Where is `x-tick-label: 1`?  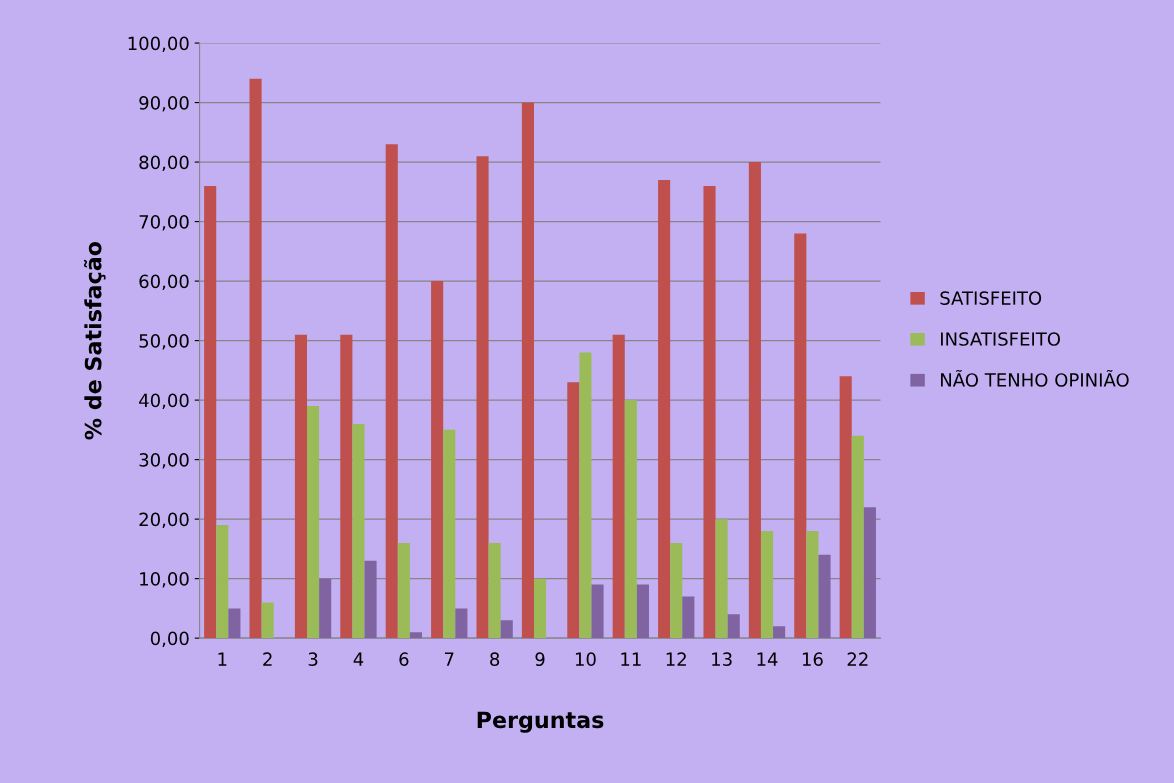
x-tick-label: 1 is located at coordinates (222, 659).